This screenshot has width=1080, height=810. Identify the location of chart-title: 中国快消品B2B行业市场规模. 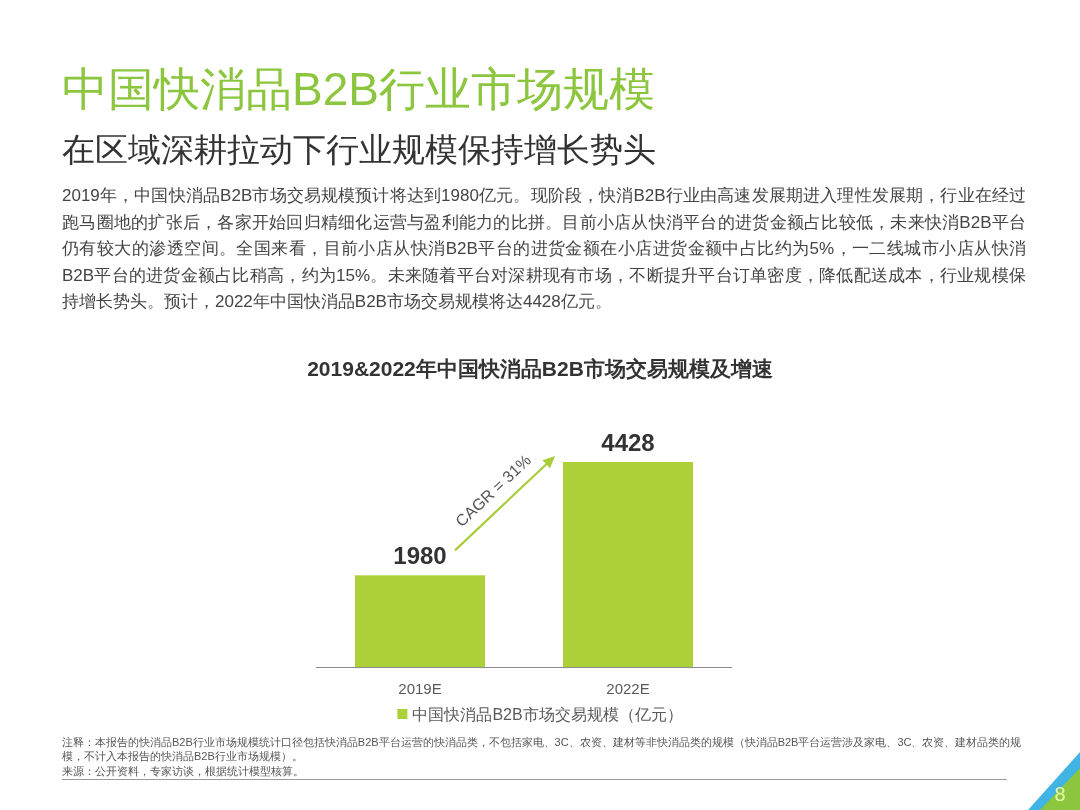
(358, 89).